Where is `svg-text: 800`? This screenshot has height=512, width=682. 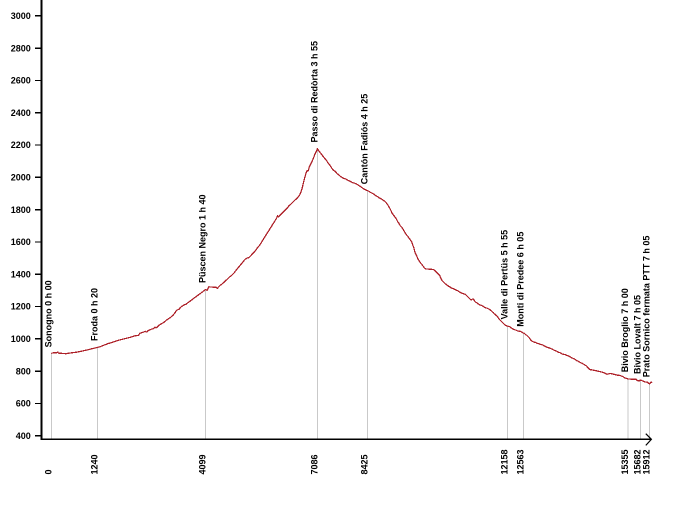 svg-text: 800 is located at coordinates (23, 371).